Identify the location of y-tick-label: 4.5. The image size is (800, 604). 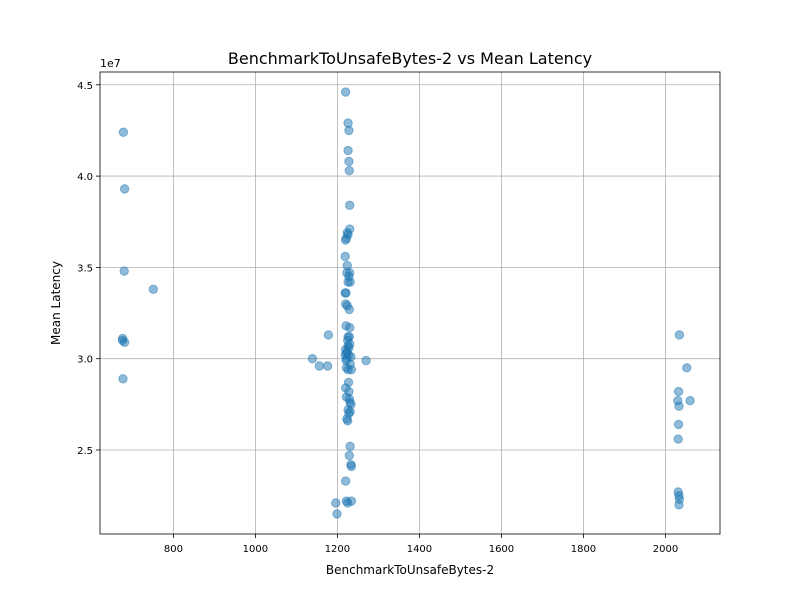
(85, 86).